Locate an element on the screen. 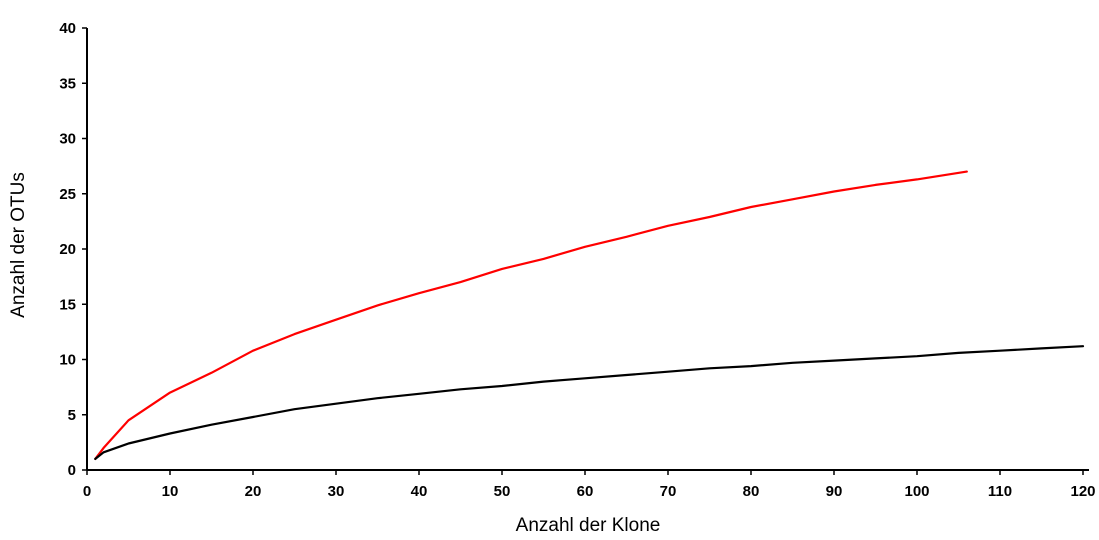  y-tick-label: 10 is located at coordinates (67, 360).